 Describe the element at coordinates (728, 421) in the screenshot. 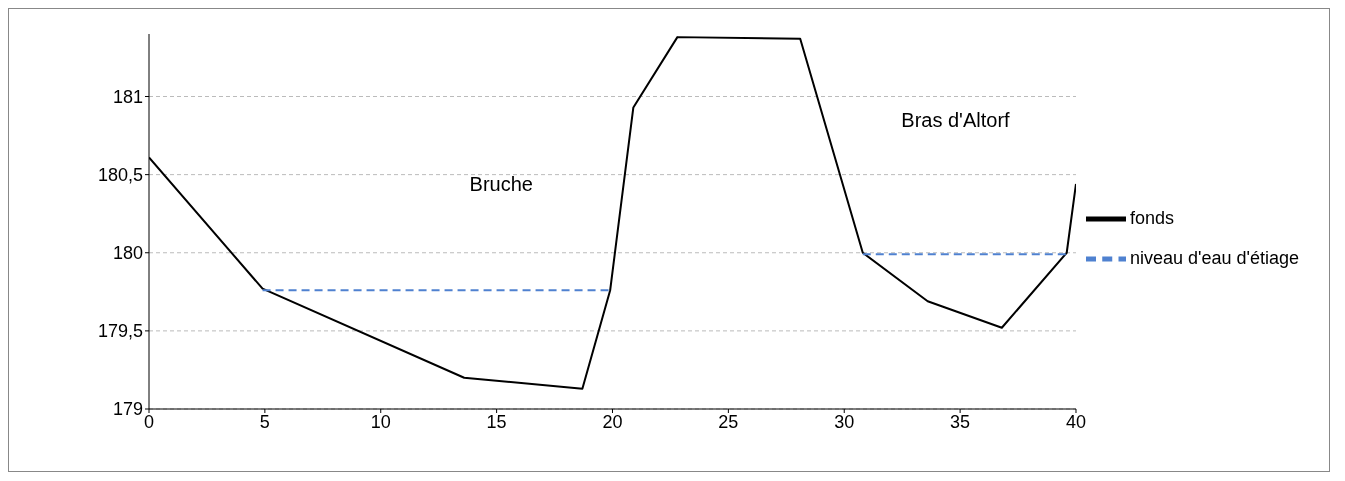

I see `x-tick-label: 25` at that location.